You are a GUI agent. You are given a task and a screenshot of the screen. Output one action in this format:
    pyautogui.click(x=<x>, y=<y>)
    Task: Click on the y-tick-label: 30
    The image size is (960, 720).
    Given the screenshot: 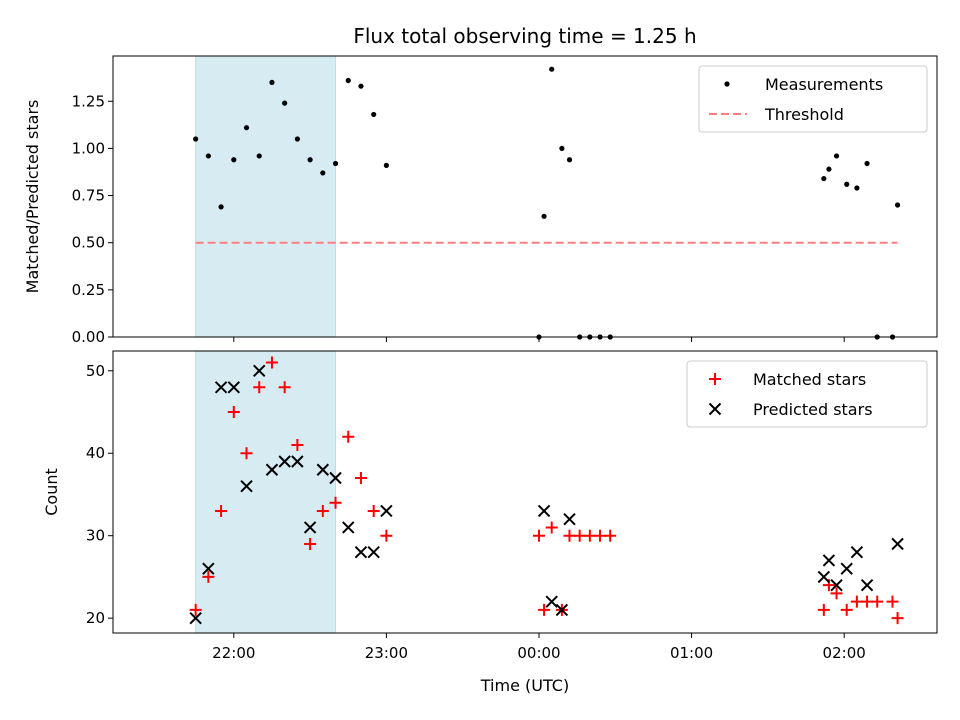 What is the action you would take?
    pyautogui.click(x=95, y=536)
    